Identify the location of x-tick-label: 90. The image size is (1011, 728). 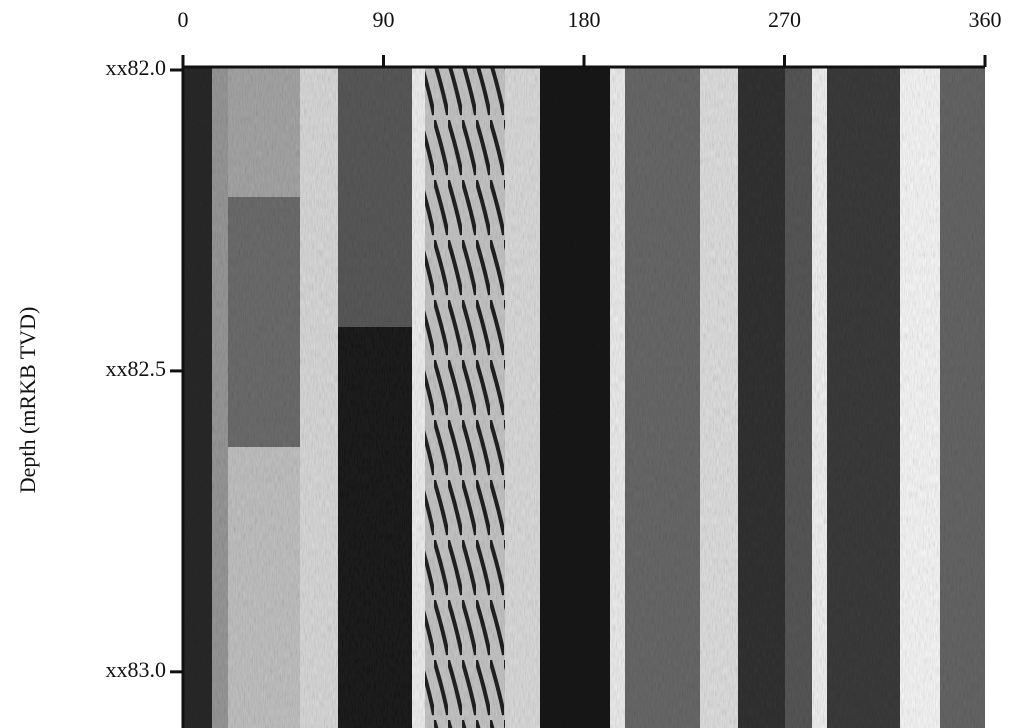
(384, 19).